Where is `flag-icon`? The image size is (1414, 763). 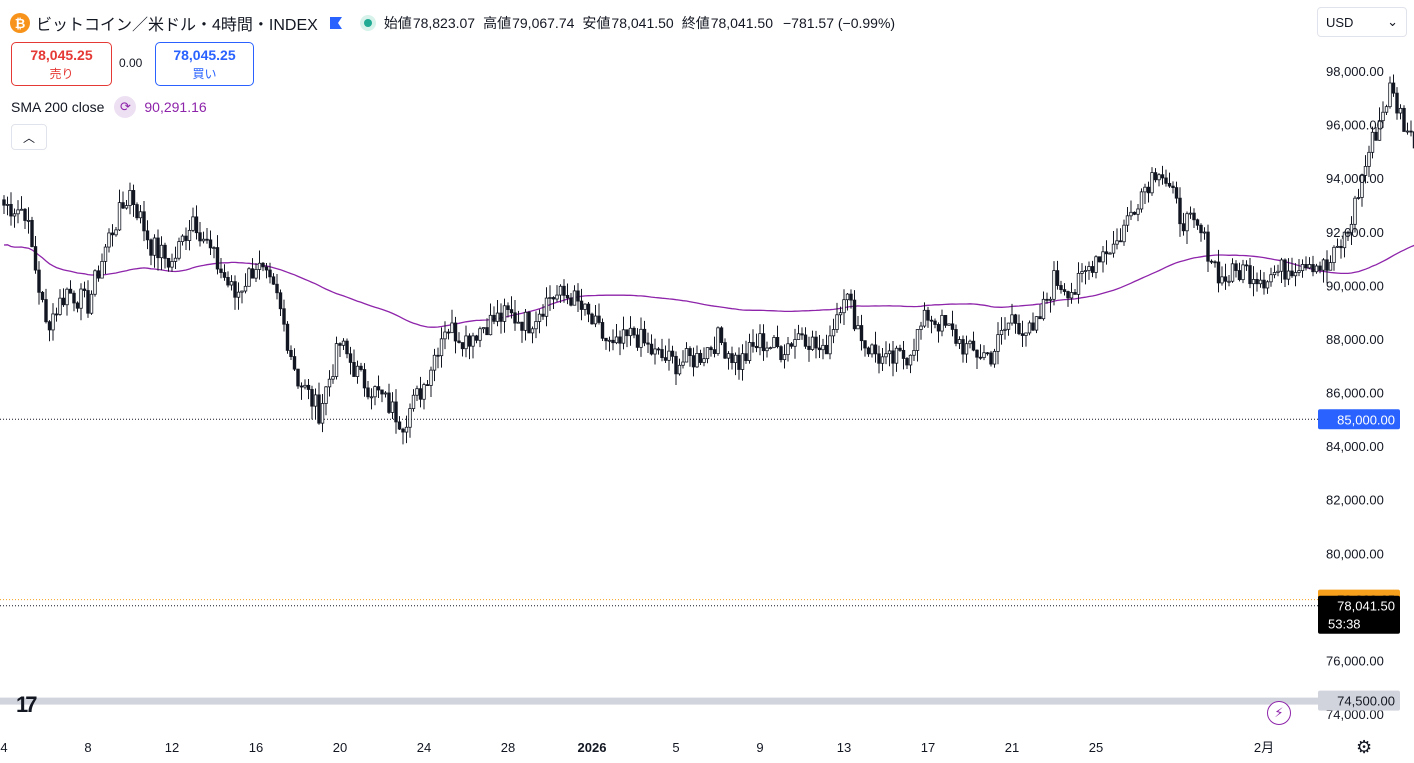 flag-icon is located at coordinates (336, 23).